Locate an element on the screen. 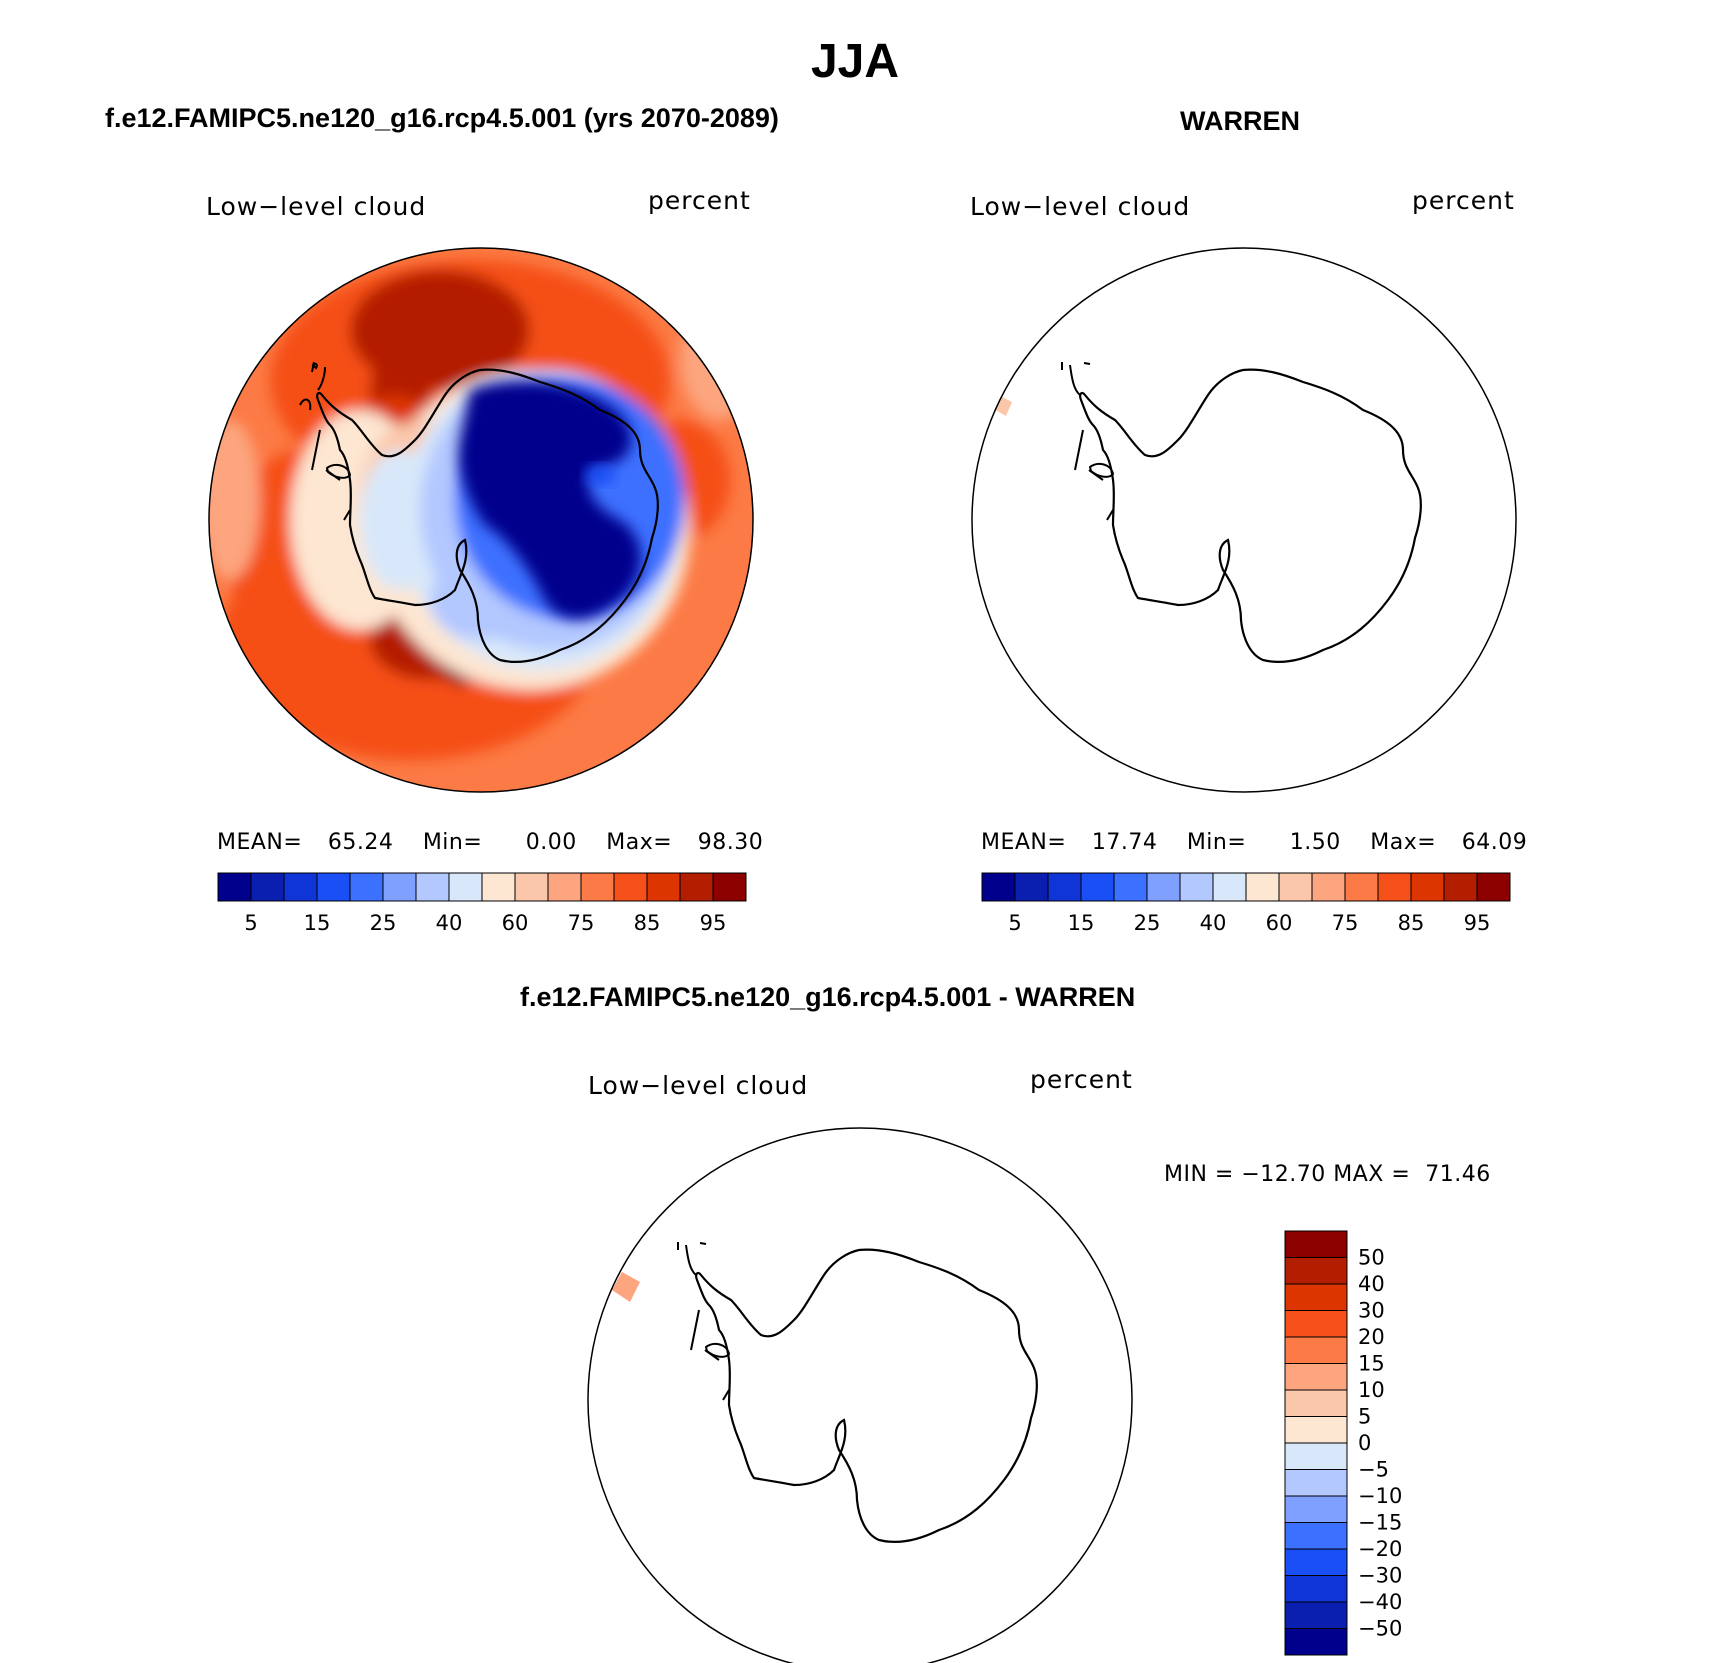  colorbar-tick-label: 50 is located at coordinates (1371, 1258).